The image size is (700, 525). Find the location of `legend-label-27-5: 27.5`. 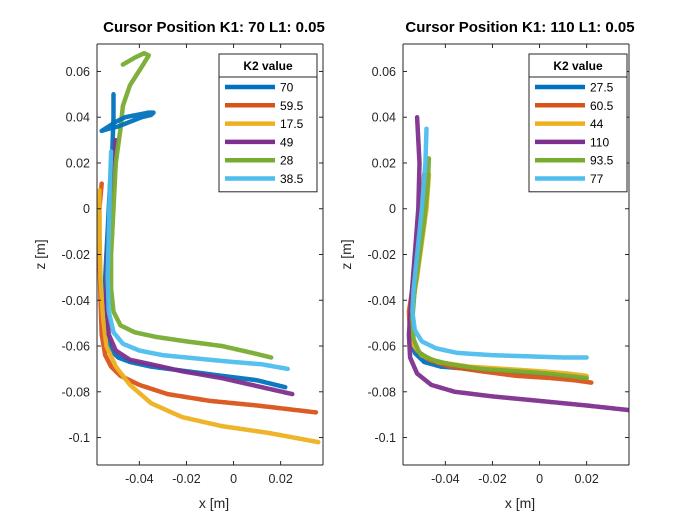

legend-label-27-5: 27.5 is located at coordinates (602, 88).